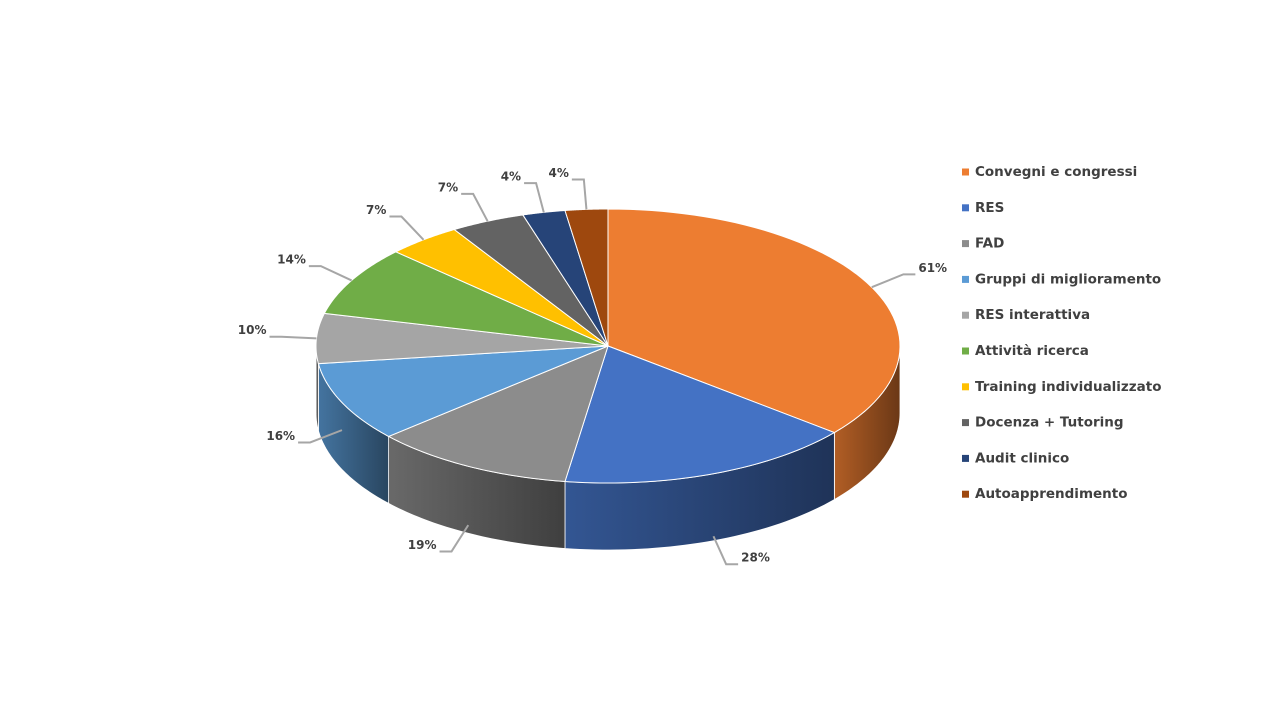 The height and width of the screenshot is (720, 1280). I want to click on legend-label: Autoapprendimento, so click(1051, 494).